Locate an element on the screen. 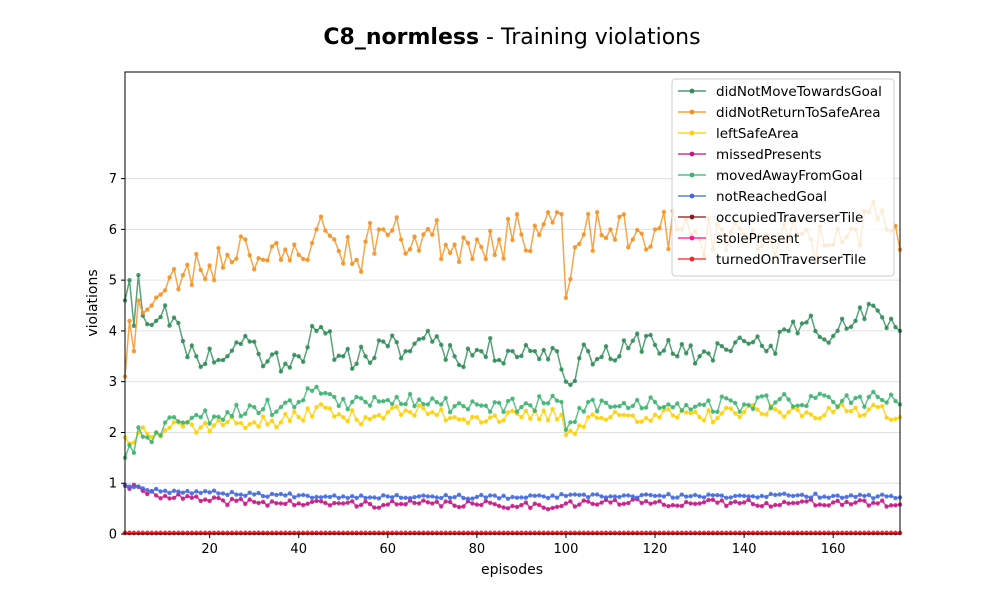 Image resolution: width=1000 pixels, height=600 pixels. y-axis-label: violations is located at coordinates (93, 302).